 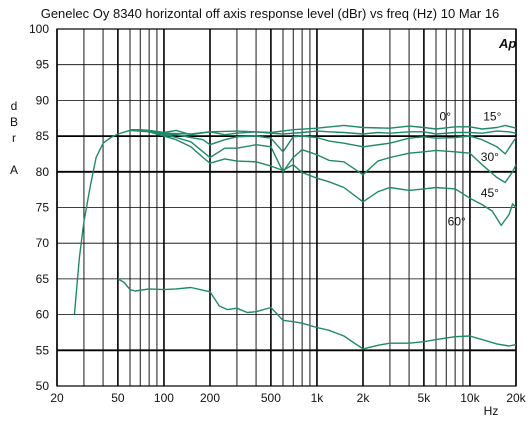 What do you see at coordinates (318, 398) in the screenshot?
I see `x-tick-label: 1k` at bounding box center [318, 398].